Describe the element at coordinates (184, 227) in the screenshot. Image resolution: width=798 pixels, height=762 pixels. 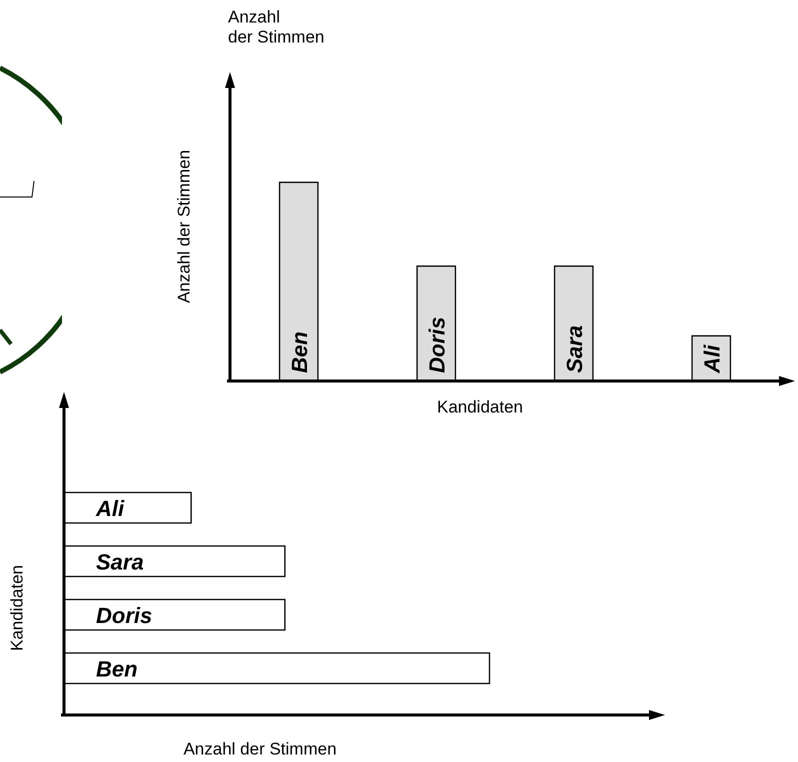
I see `y-axis-title: Anzahl der Stimmen` at that location.